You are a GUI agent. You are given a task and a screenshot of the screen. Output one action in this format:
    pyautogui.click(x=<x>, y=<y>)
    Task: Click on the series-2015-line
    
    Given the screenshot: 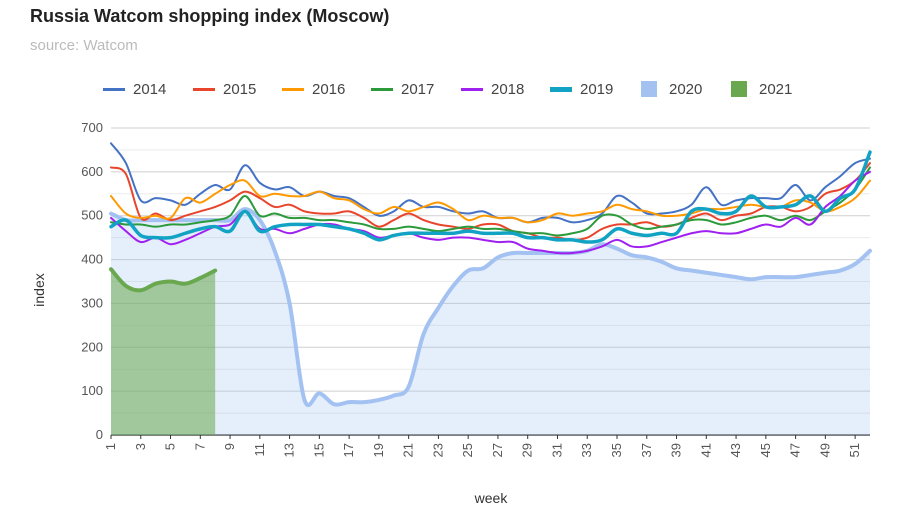 What is the action you would take?
    pyautogui.click(x=490, y=201)
    